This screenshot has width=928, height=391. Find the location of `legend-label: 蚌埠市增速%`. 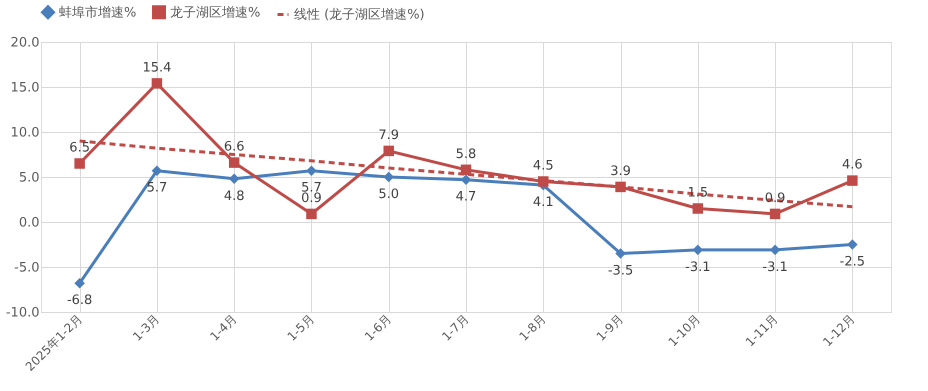

legend-label: 蚌埠市增速% is located at coordinates (97, 12).